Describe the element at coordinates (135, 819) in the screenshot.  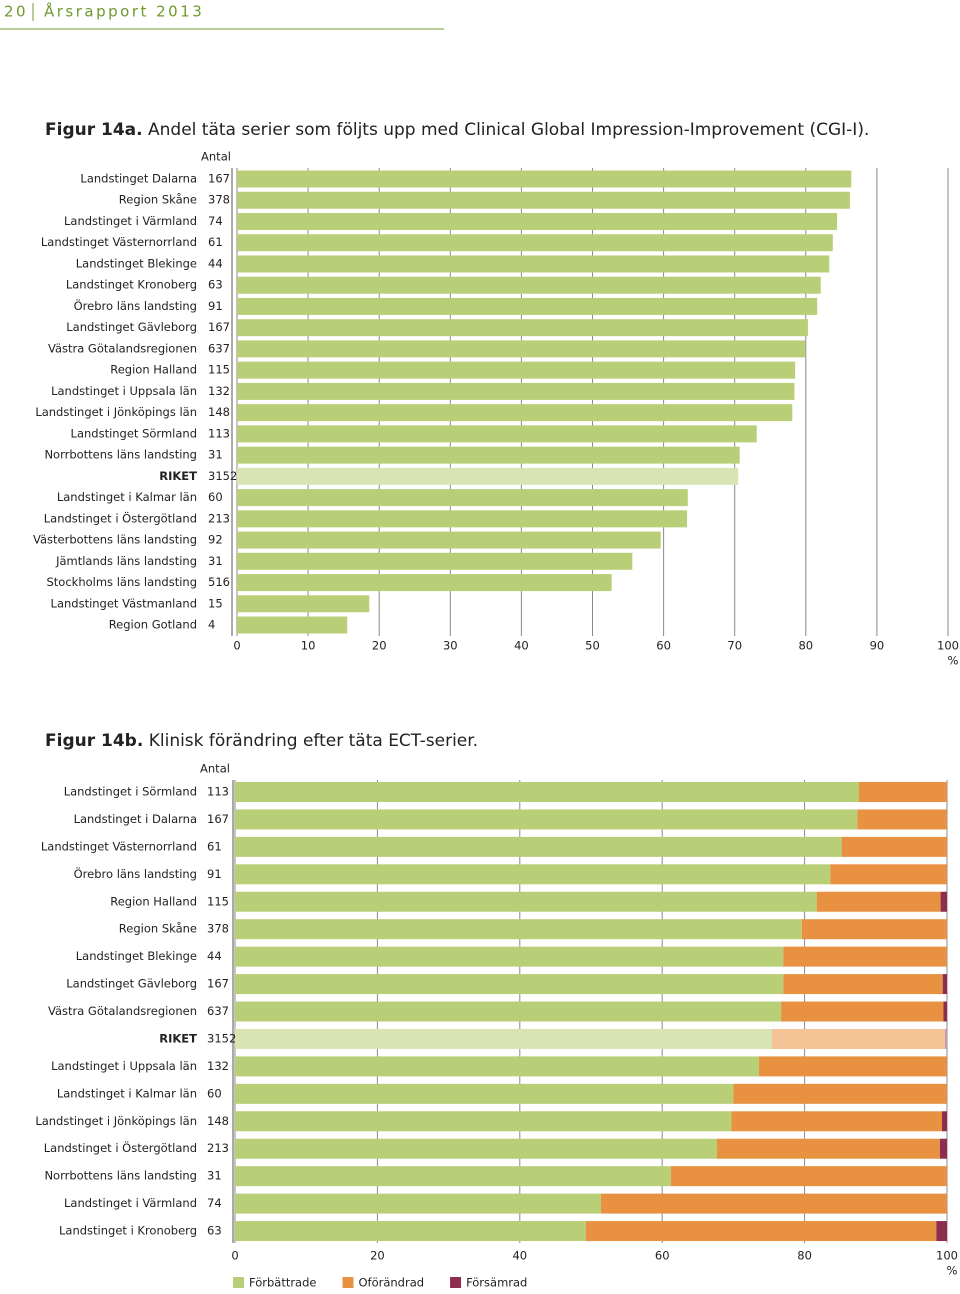
I see `category-label: Landstinget i Dalarna` at that location.